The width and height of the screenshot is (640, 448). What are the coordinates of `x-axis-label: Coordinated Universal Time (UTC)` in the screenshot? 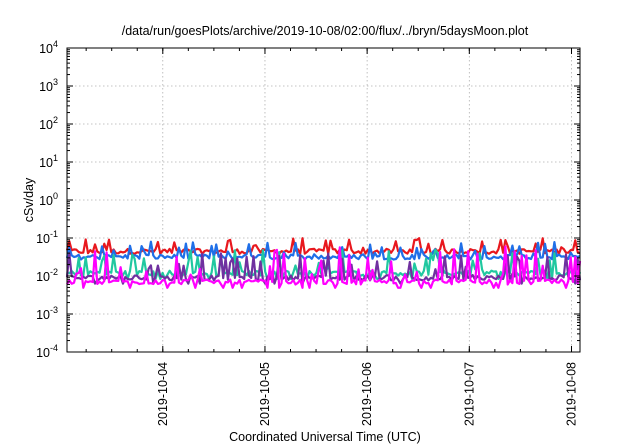 It's located at (325, 437).